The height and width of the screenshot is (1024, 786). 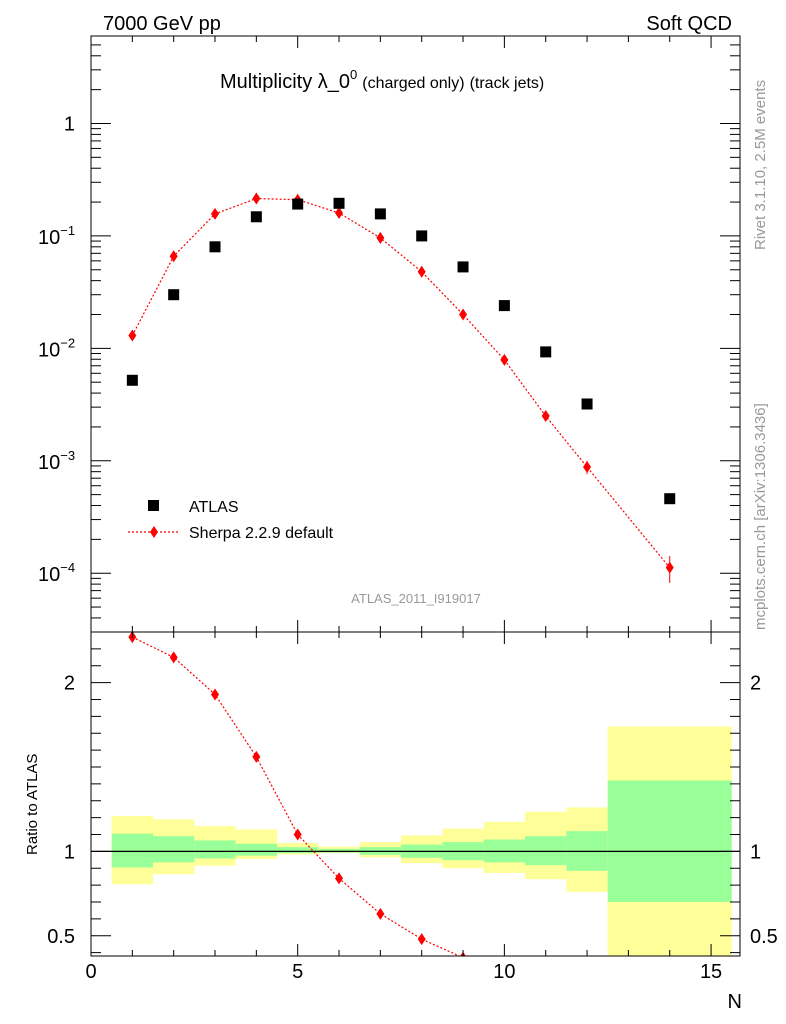 What do you see at coordinates (760, 516) in the screenshot?
I see `side-mcplots: mcplots.cern.ch [arXiv:1306.3436]` at bounding box center [760, 516].